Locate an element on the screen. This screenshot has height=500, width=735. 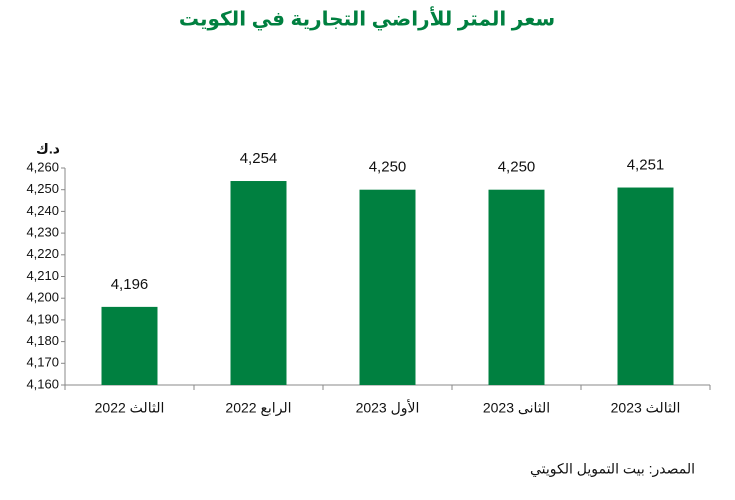
data-label: 4,251 is located at coordinates (646, 164).